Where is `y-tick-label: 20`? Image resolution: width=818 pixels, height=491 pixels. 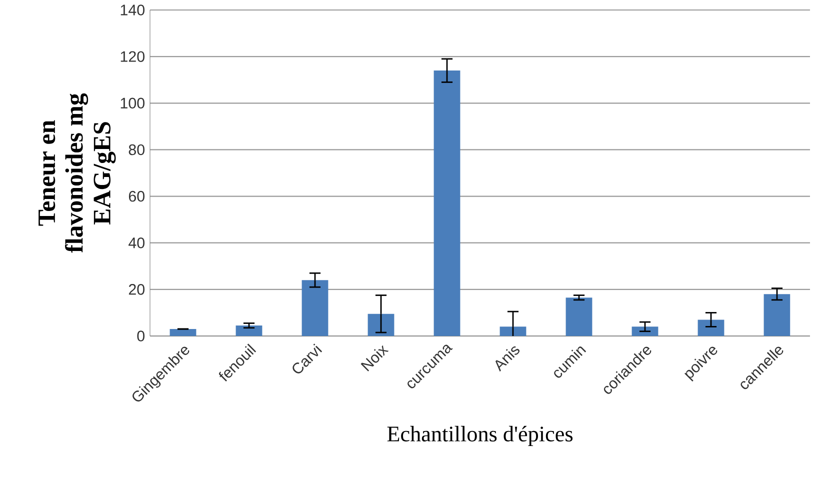
y-tick-label: 20 is located at coordinates (136, 289).